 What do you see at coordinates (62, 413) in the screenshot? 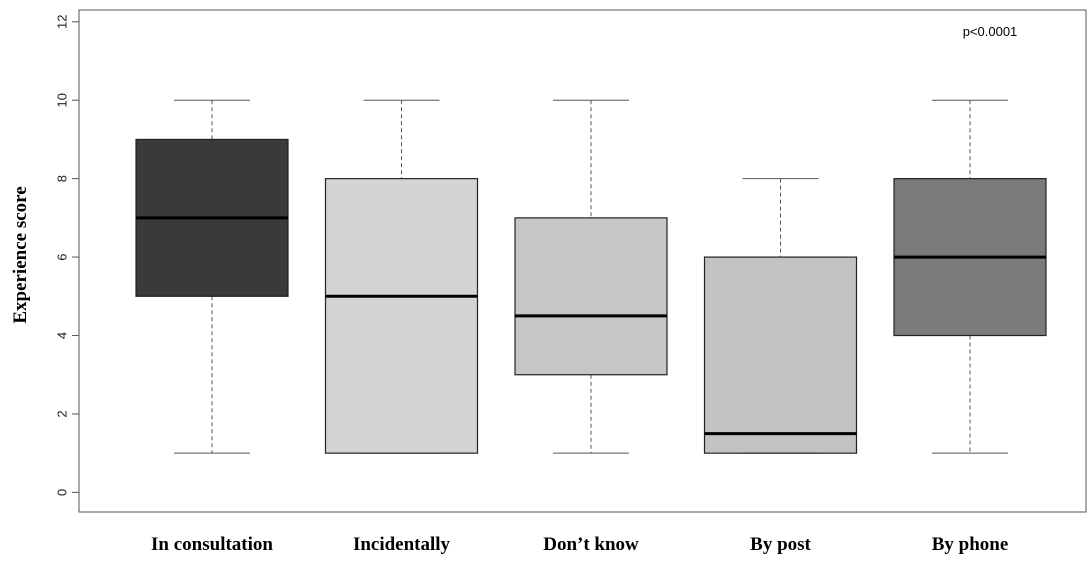
I see `y-tick-label-2: 2` at bounding box center [62, 413].